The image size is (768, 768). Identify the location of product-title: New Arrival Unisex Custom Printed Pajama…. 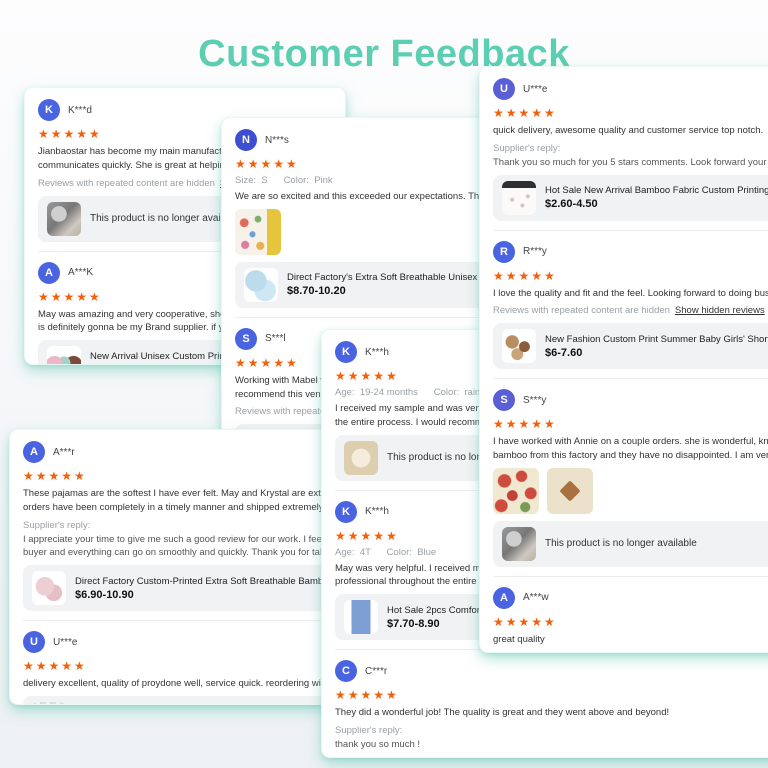
(184, 356).